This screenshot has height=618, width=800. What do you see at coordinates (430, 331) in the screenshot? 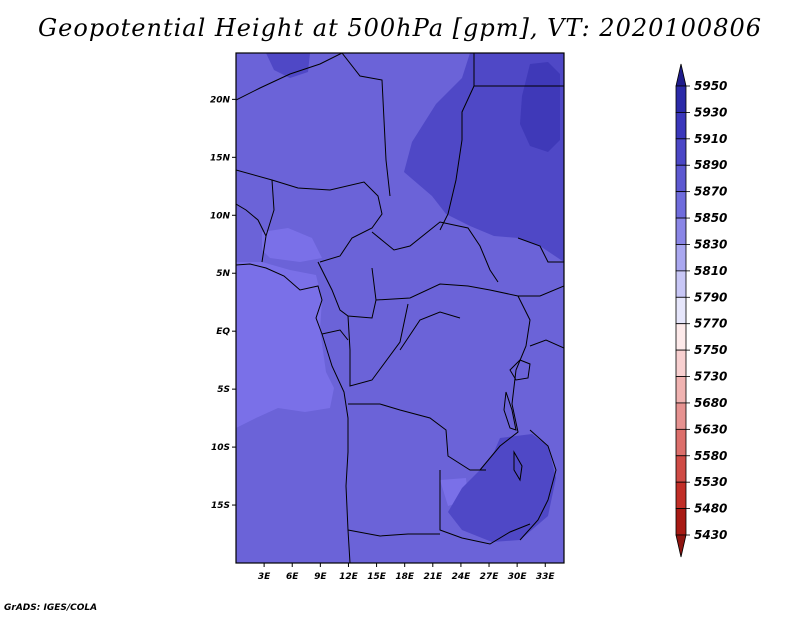
I see `river-congo` at bounding box center [430, 331].